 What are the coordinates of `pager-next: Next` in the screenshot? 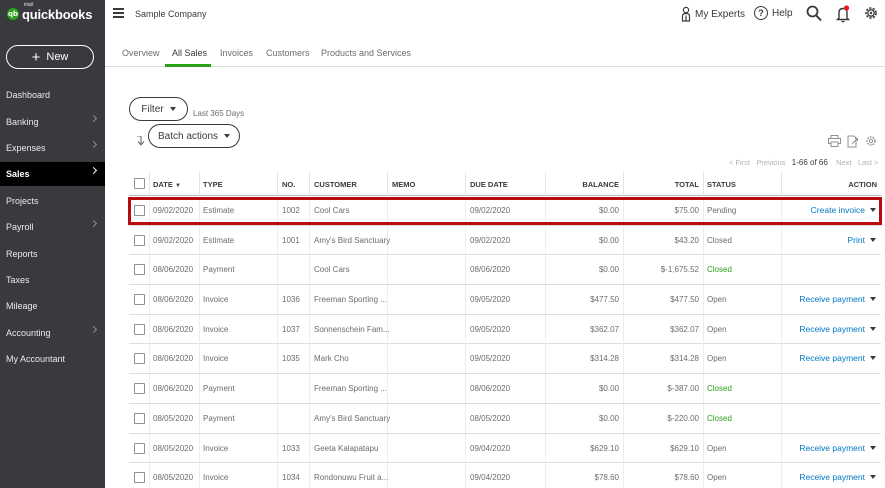 It's located at (844, 162).